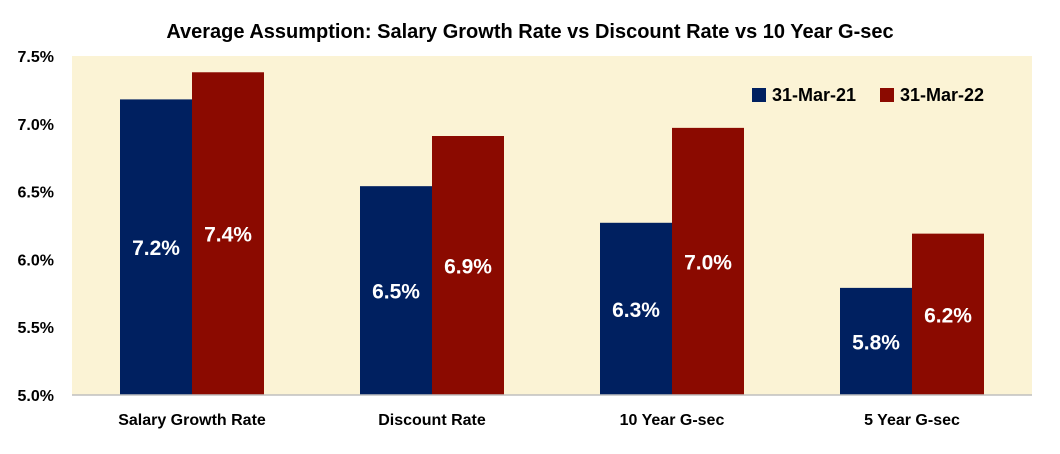  I want to click on x-tick-label-1: Discount Rate, so click(432, 420).